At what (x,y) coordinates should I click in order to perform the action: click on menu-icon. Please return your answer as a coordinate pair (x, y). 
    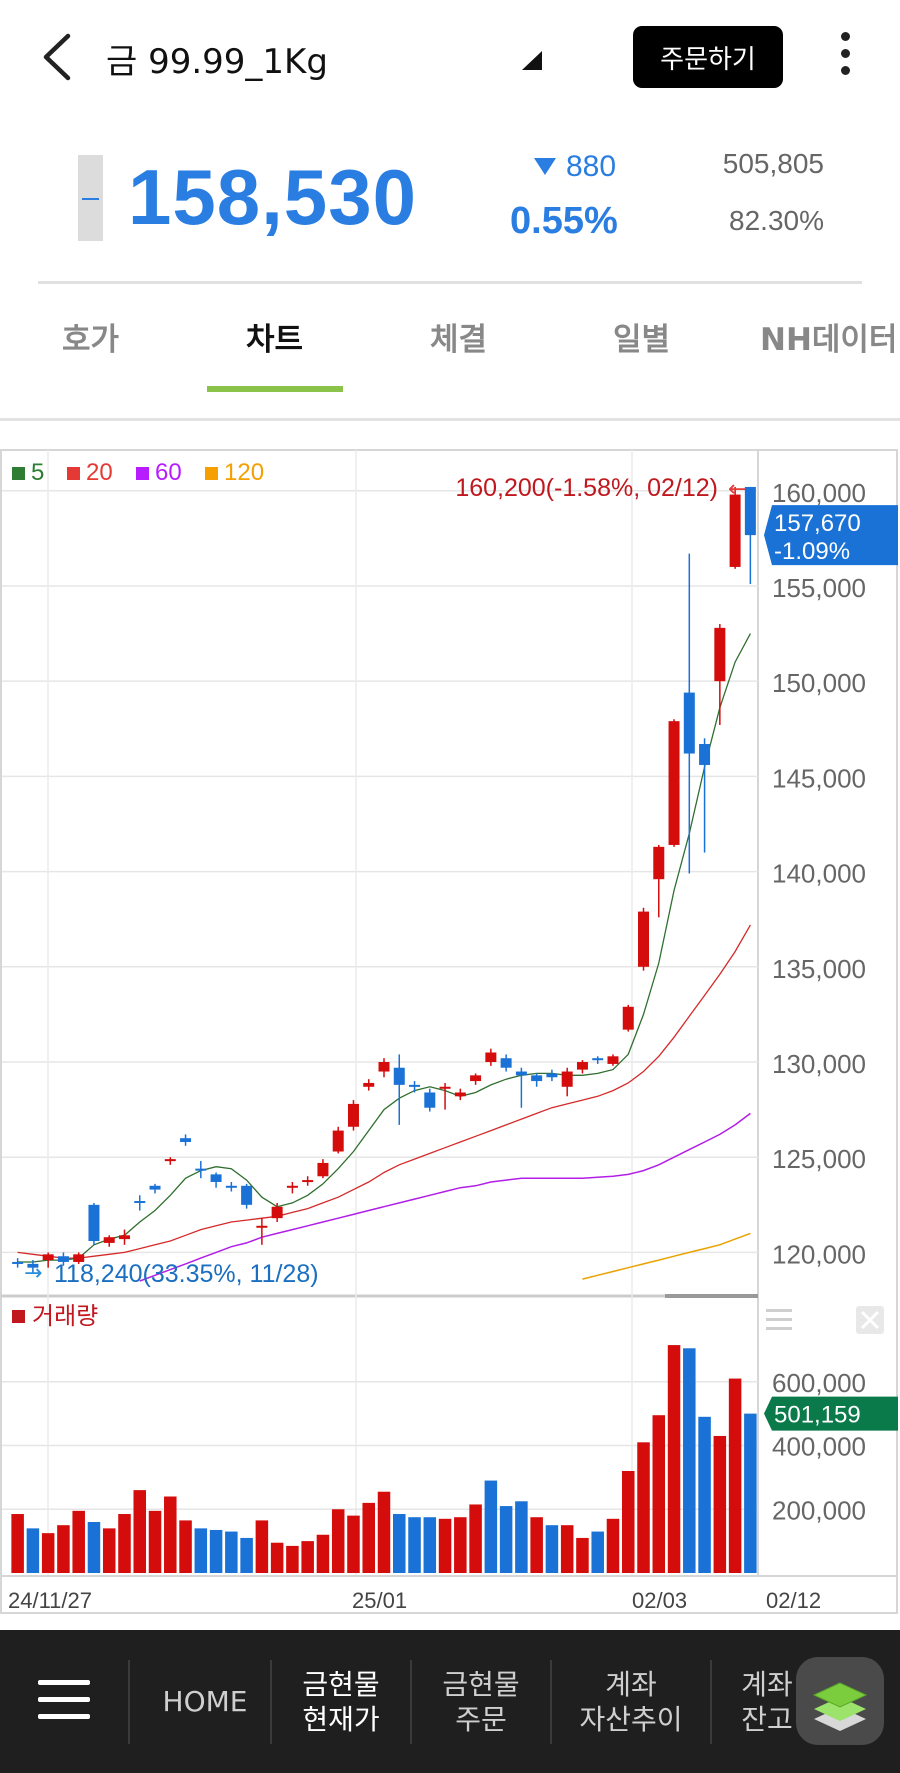
    Looking at the image, I should click on (64, 1702).